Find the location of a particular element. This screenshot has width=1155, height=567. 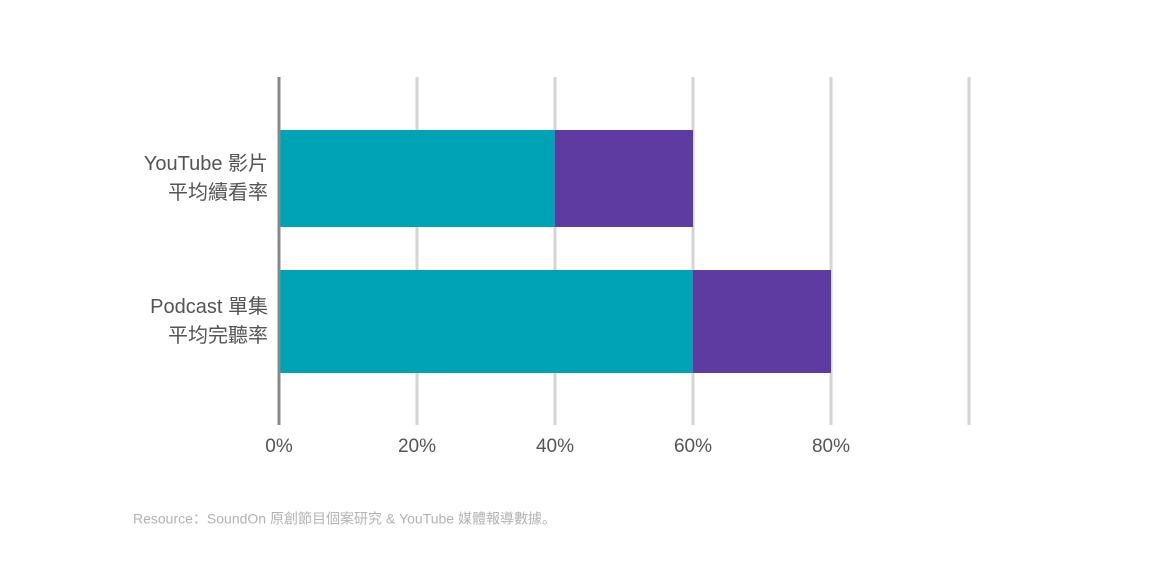

x-tick-label: 60% is located at coordinates (693, 446).